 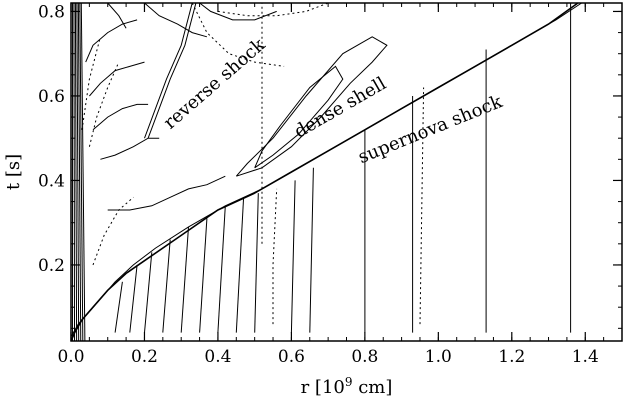 What do you see at coordinates (70, 357) in the screenshot?
I see `x-tick-label: 0.0` at bounding box center [70, 357].